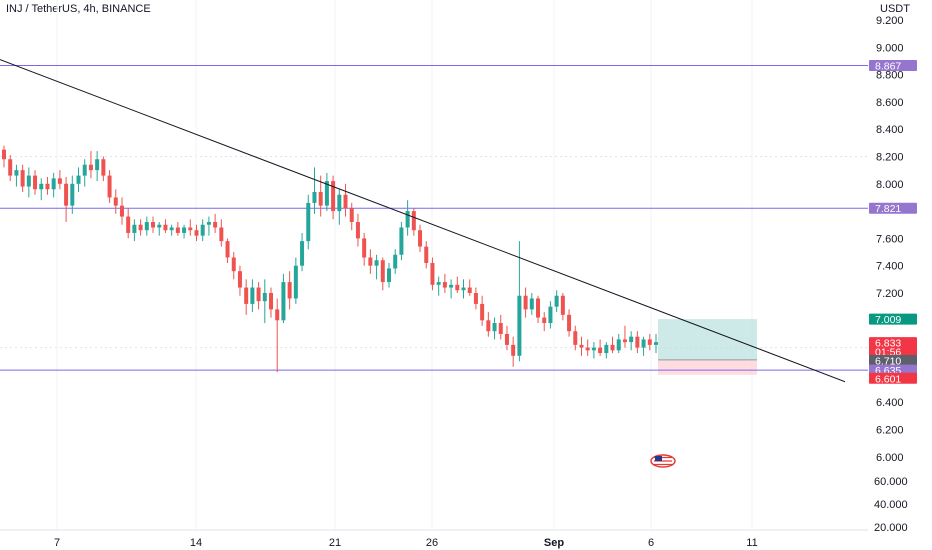 Image resolution: width=932 pixels, height=550 pixels. Describe the element at coordinates (890, 103) in the screenshot. I see `y-tick-label: 8.600` at that location.